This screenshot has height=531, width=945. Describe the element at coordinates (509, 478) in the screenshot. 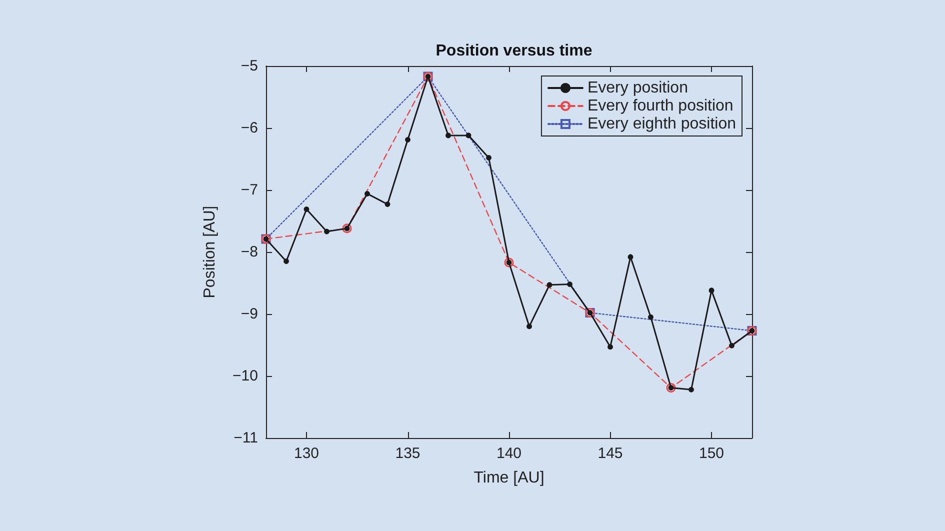

I see `x-axis-title: Time [AU]` at that location.